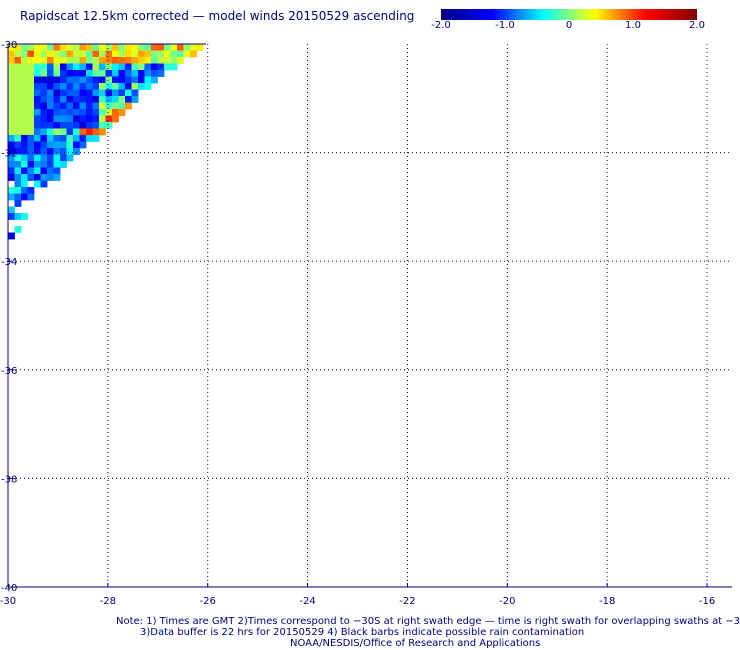 This screenshot has width=740, height=650. Describe the element at coordinates (569, 14) in the screenshot. I see `colorbar-gradient` at that location.